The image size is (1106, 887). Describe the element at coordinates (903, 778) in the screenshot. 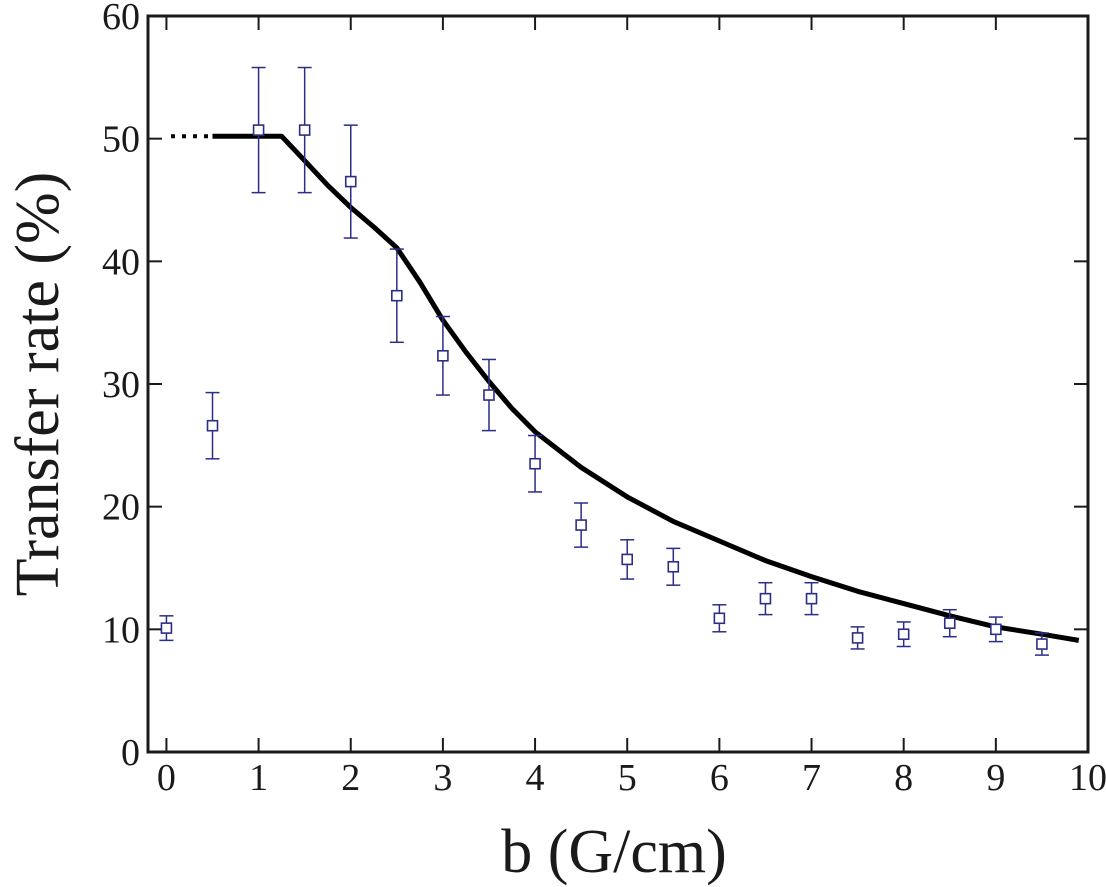

I see `x-tick-label: 8` at that location.